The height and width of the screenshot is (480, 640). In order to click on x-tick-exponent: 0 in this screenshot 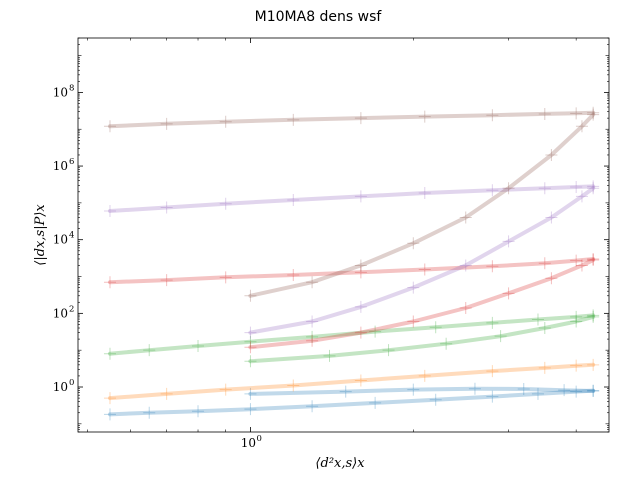, I will do `click(258, 439)`.